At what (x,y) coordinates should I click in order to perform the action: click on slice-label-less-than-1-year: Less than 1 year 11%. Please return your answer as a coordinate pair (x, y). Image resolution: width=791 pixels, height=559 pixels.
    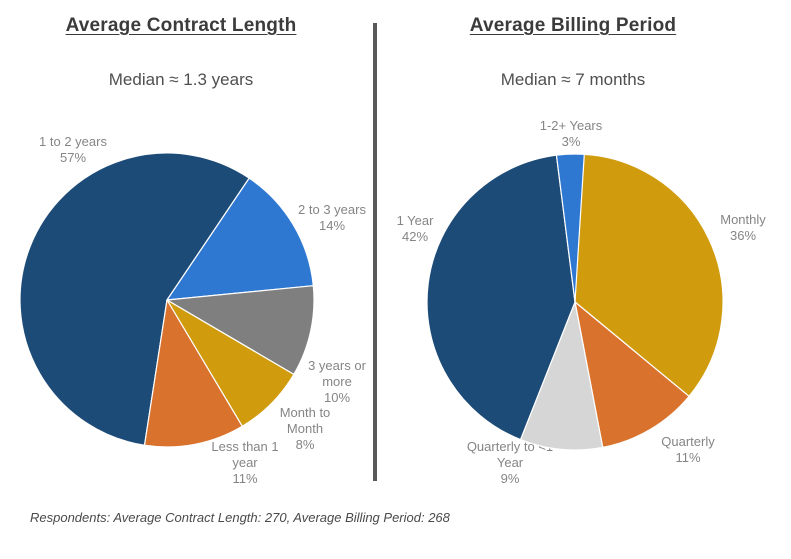
    Looking at the image, I should click on (245, 463).